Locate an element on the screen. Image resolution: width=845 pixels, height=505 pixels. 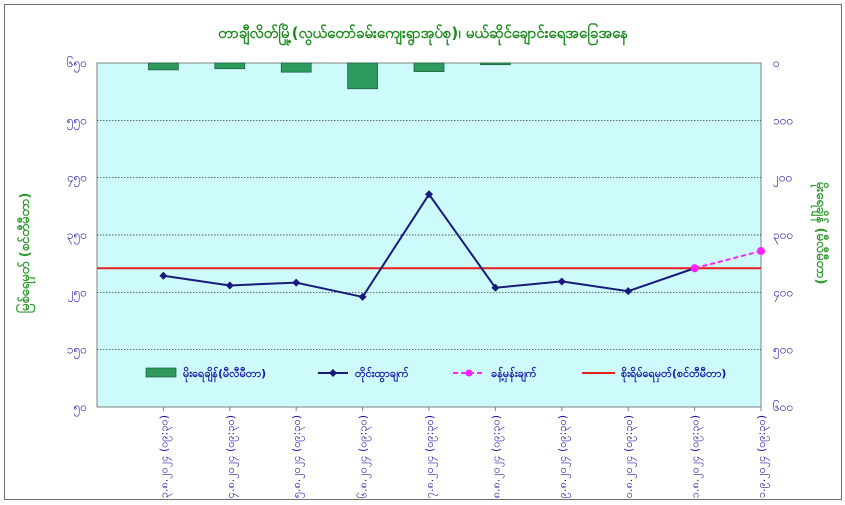
x-tick-label: ၁.၉.၂၀၂၄ (၀၉:၃၀) is located at coordinates (762, 456).